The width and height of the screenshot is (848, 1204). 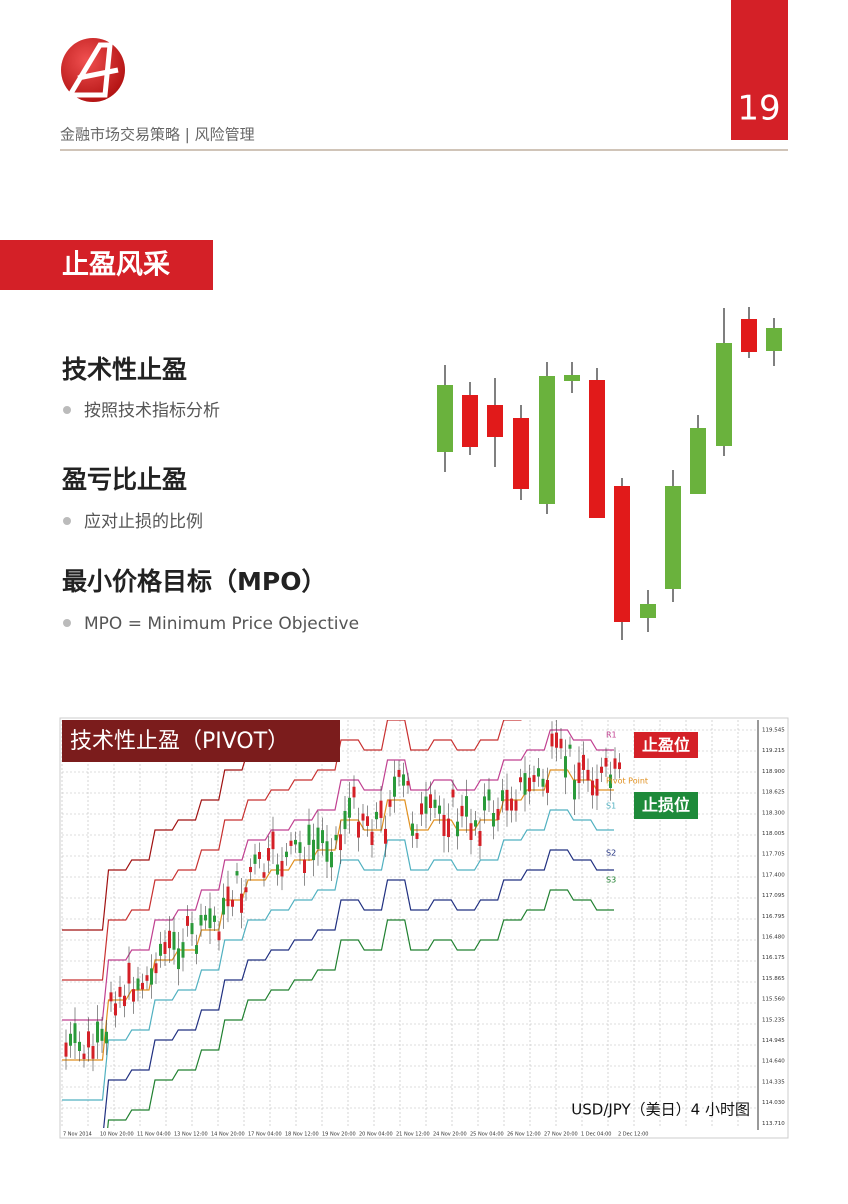 I want to click on price-label: 115.235, so click(x=773, y=1020).